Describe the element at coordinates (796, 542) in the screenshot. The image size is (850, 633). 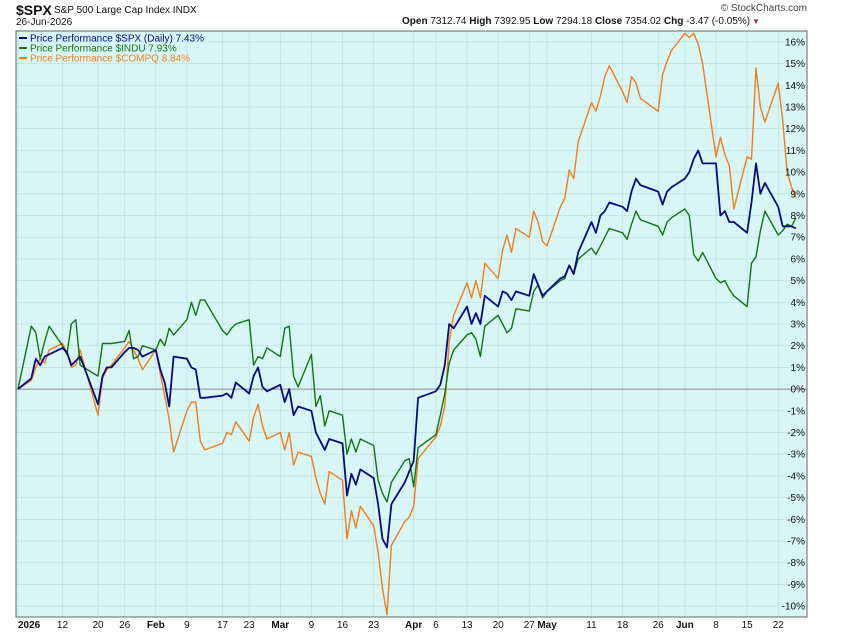
I see `y-tick-label: -7%` at that location.